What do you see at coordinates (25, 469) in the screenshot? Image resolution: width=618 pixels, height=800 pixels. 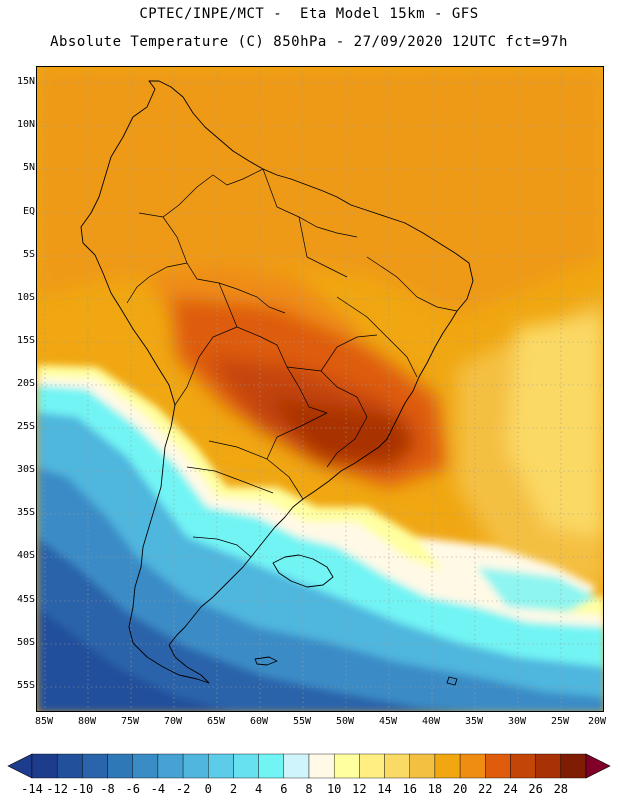 I see `lat-label-30s: 30S` at bounding box center [25, 469].